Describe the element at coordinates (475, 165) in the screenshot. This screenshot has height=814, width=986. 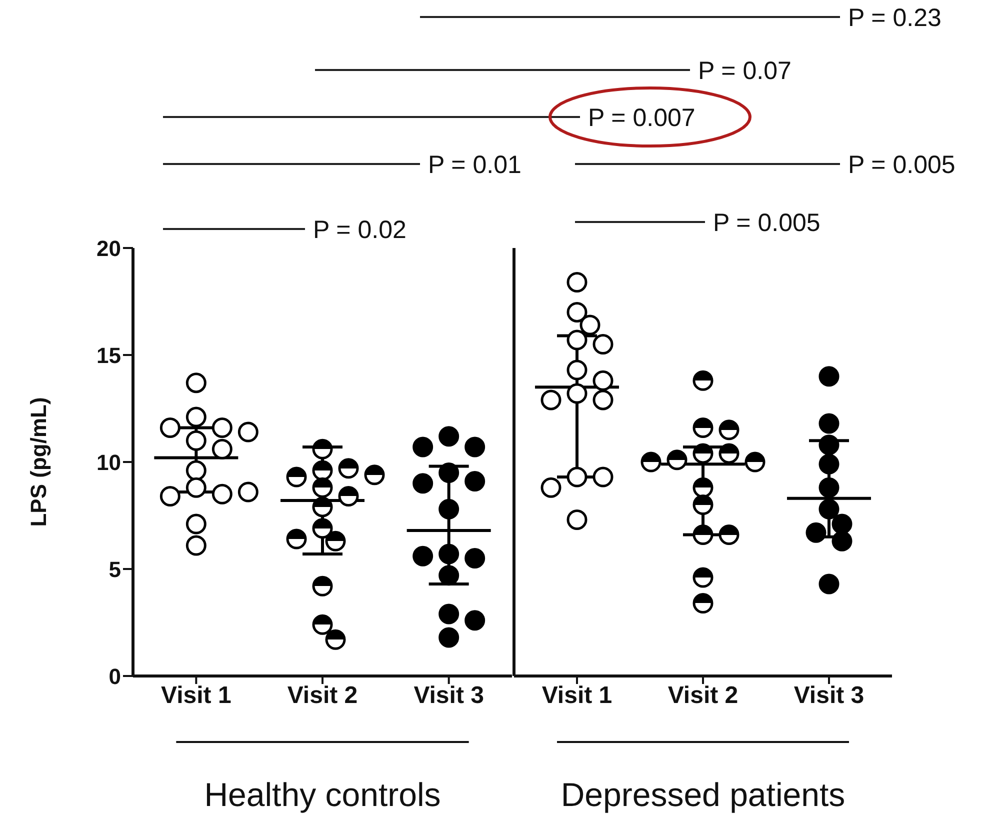
I see `text: P = 0.01` at that location.